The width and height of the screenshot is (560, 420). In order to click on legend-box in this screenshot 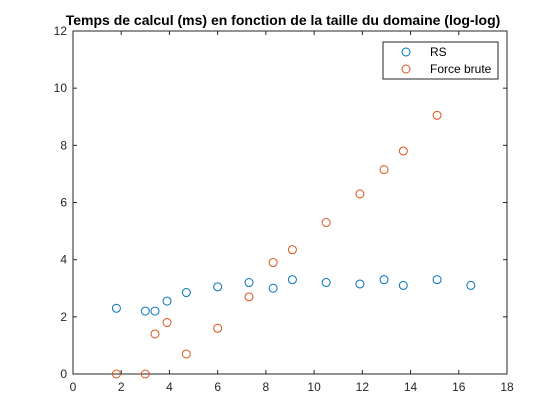, I will do `click(440, 60)`.